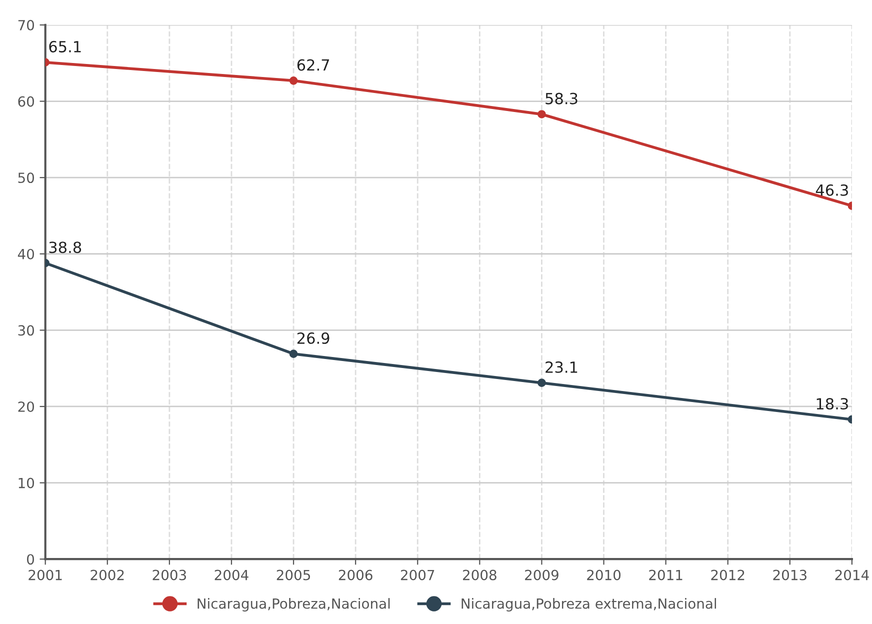  Describe the element at coordinates (852, 575) in the screenshot. I see `x-tick-label: 2014` at that location.